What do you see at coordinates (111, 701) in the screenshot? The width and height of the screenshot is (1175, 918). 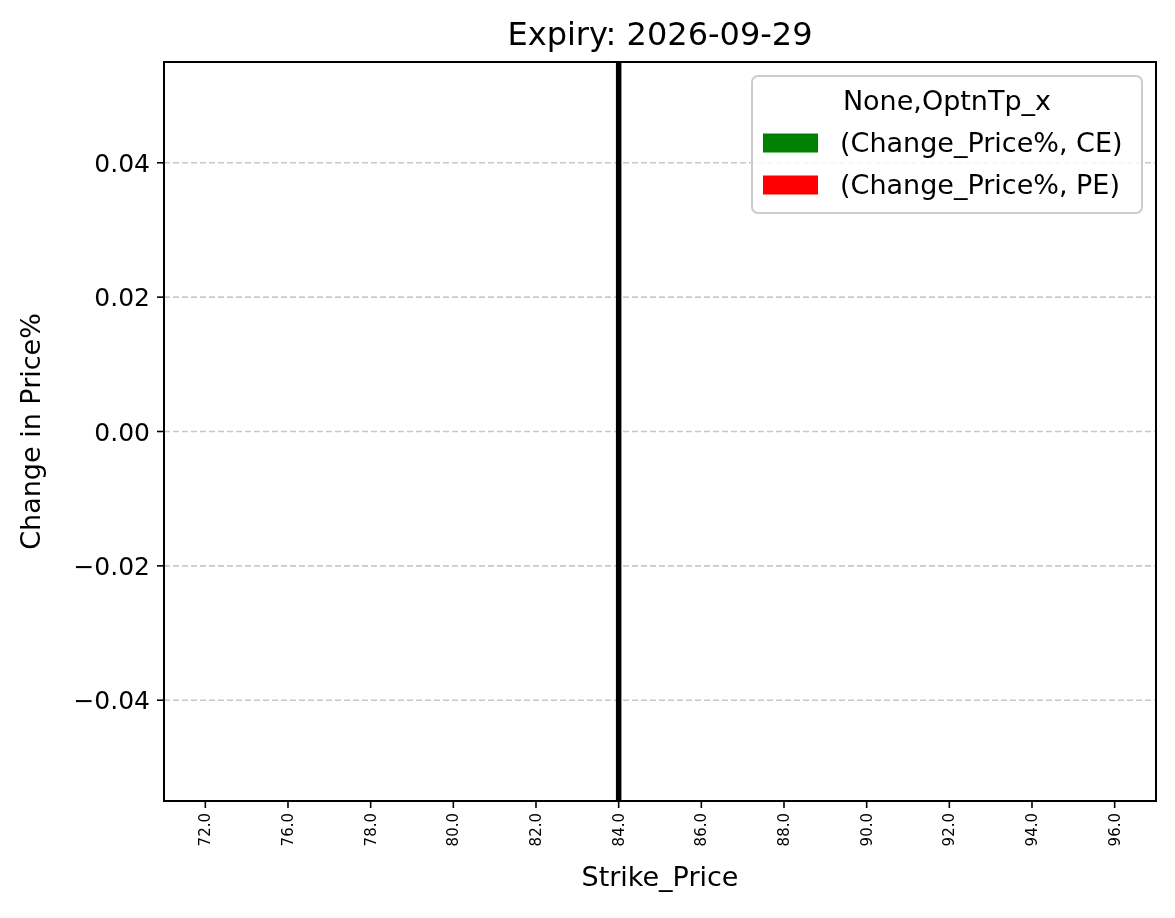 I see `y-tick-label: −0.04` at bounding box center [111, 701].